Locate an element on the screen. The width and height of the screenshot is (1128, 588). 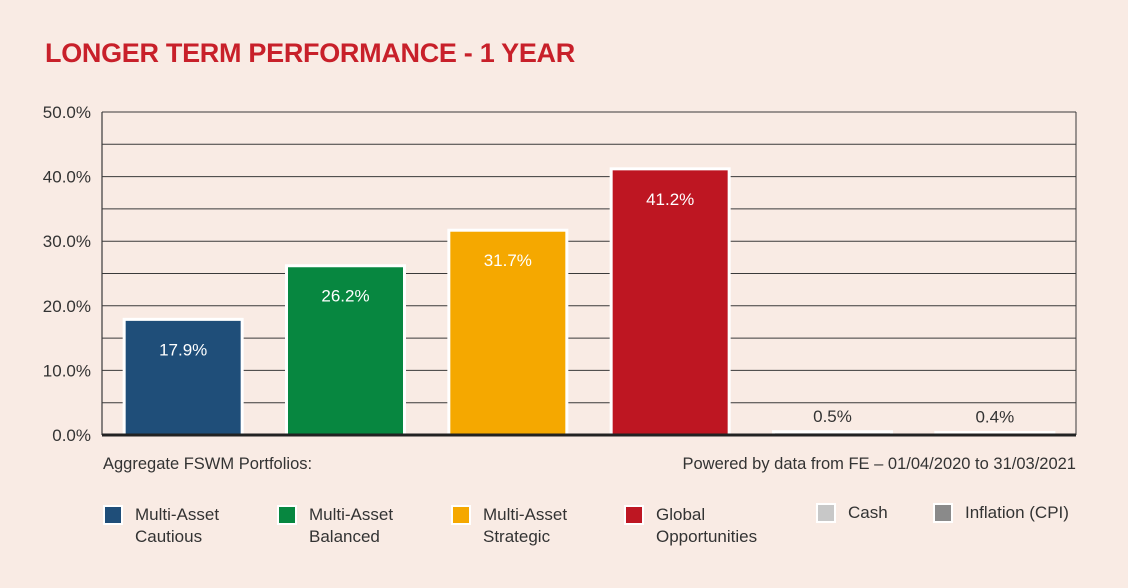
legend-item-cash: Cash is located at coordinates (852, 513).